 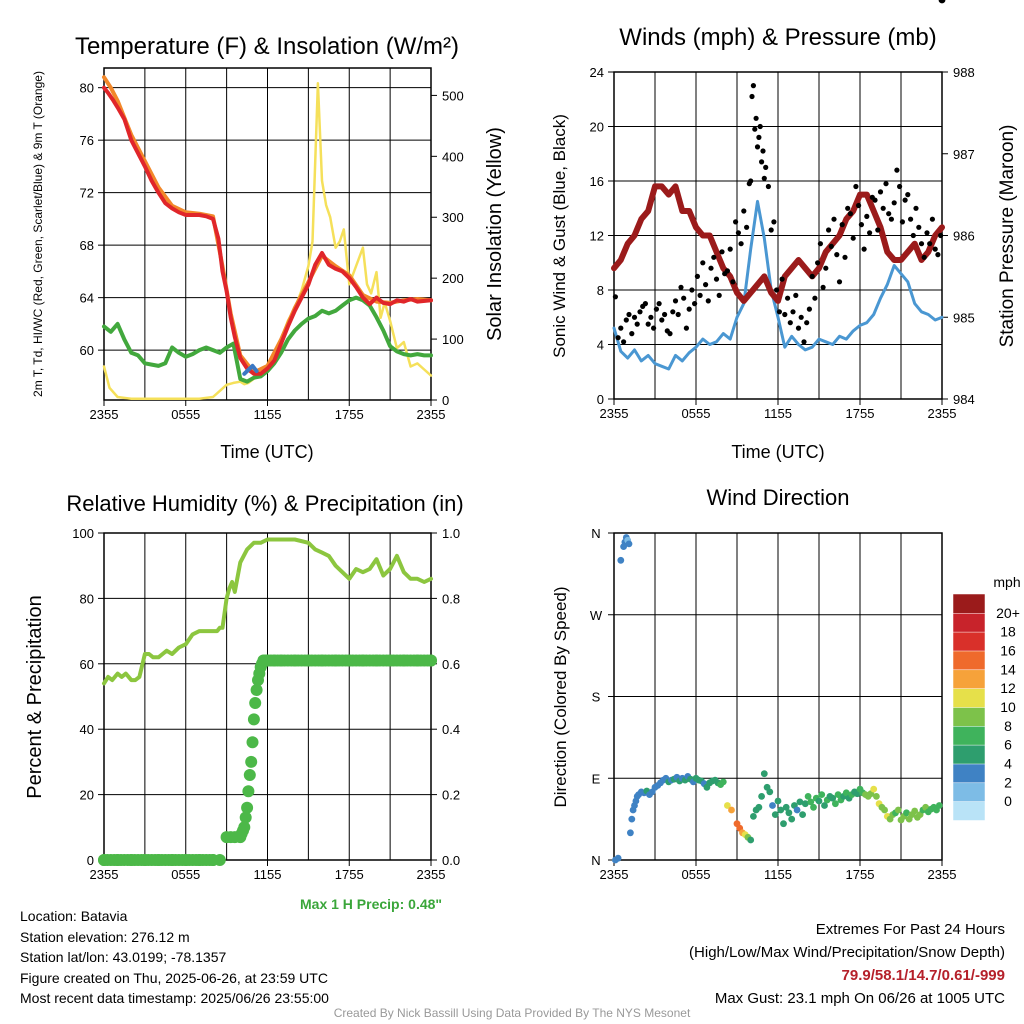 I want to click on extremes-heading: Extremes For Past 24 Hours, so click(x=910, y=929).